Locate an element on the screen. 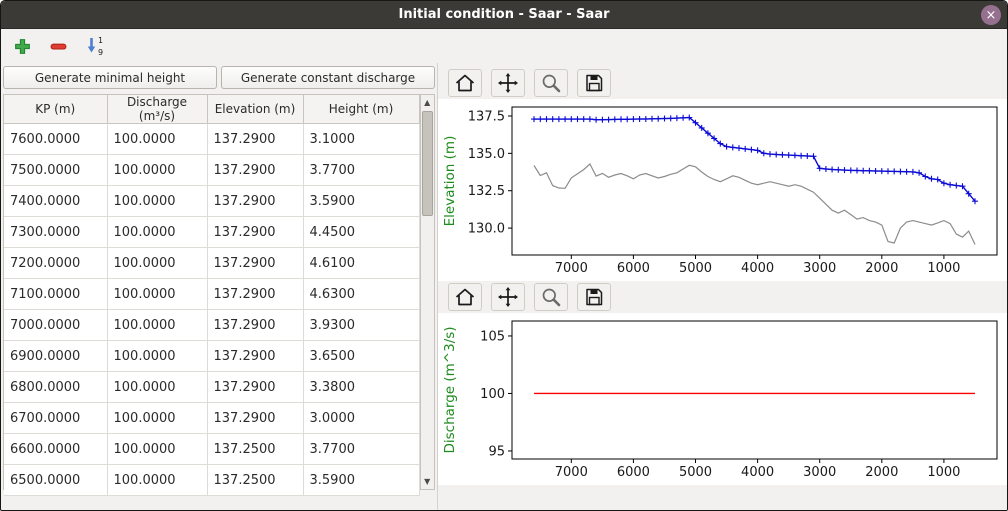  table-cell: 4.6300 is located at coordinates (361, 294).